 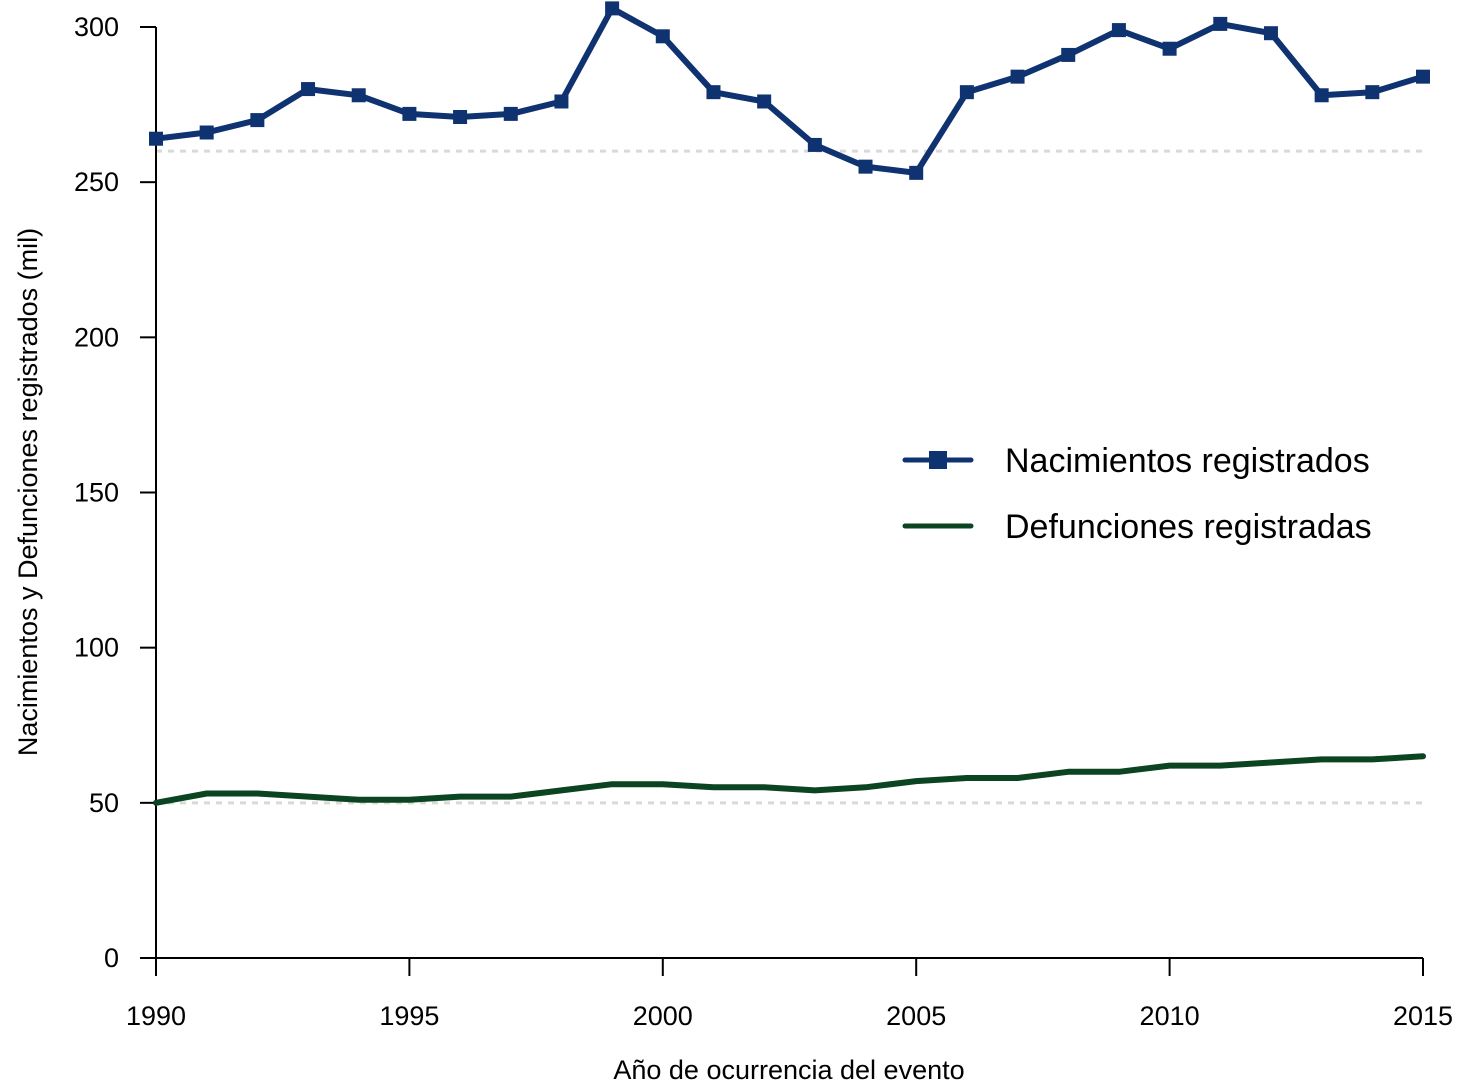 I want to click on x-tick-label: 2005, so click(x=916, y=1016).